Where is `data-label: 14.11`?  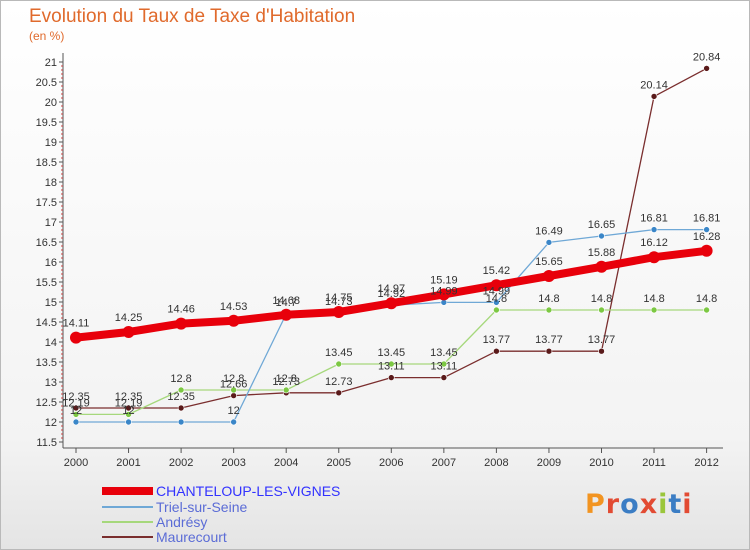
data-label: 14.11 is located at coordinates (76, 324).